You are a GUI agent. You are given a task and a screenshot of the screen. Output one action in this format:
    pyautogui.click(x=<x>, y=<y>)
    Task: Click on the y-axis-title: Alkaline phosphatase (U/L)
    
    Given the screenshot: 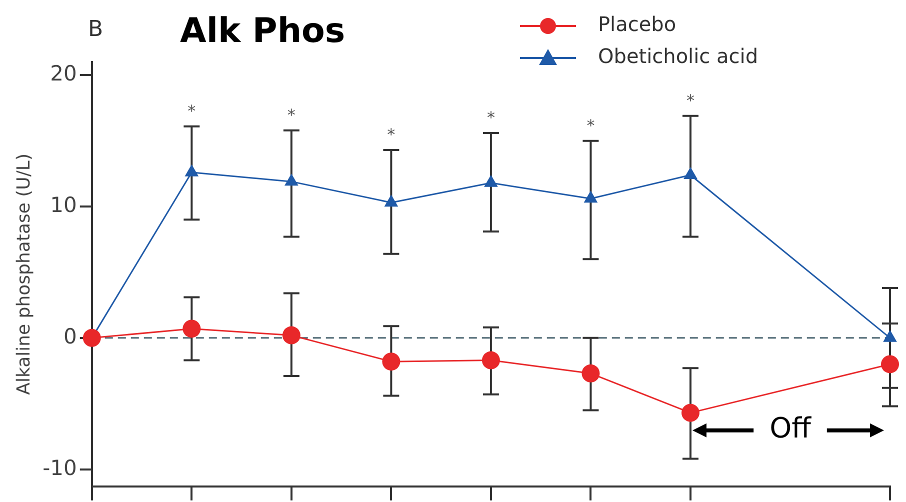 What is the action you would take?
    pyautogui.click(x=23, y=274)
    